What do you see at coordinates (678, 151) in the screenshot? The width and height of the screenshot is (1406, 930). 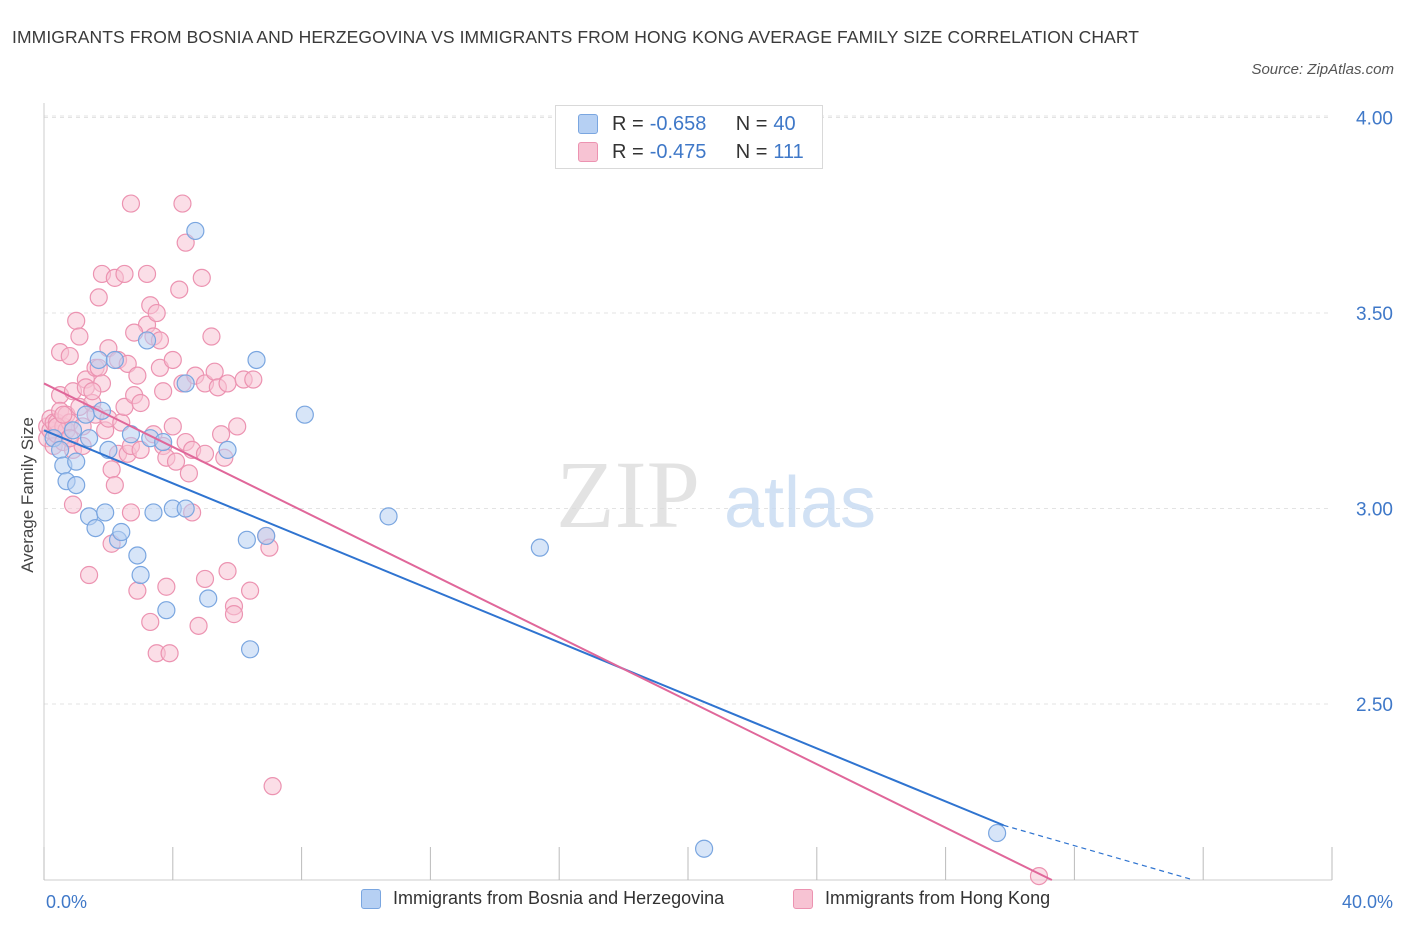 I see `hongkong-r-value: -0.475` at bounding box center [678, 151].